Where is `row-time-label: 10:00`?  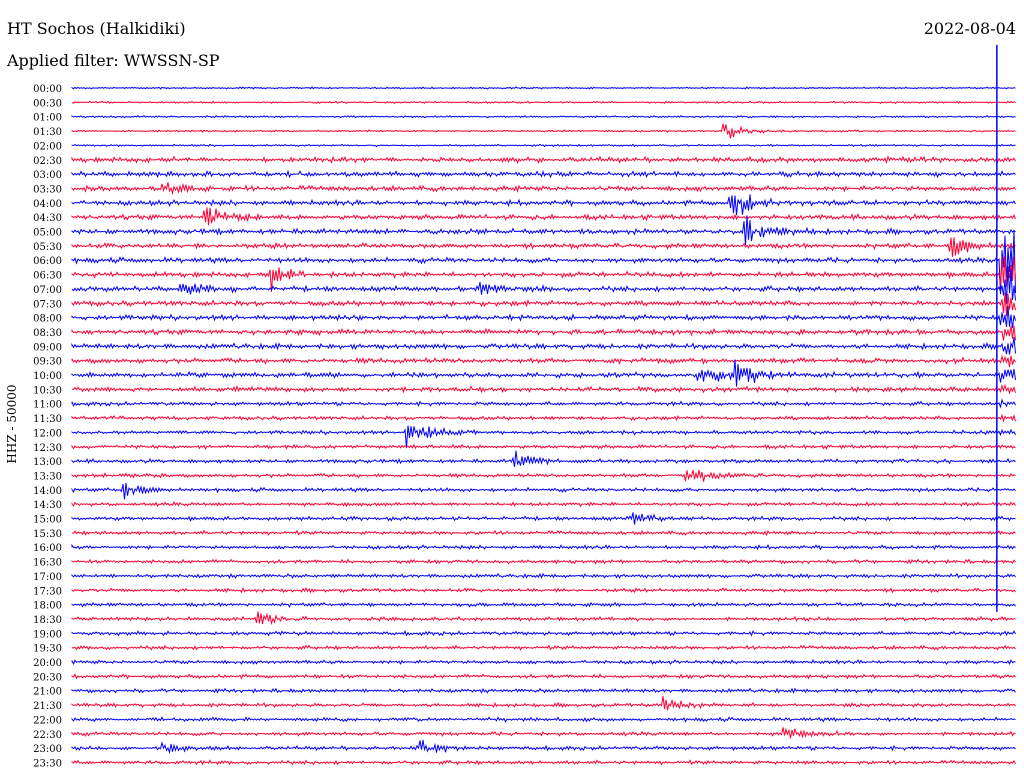
row-time-label: 10:00 is located at coordinates (47, 376).